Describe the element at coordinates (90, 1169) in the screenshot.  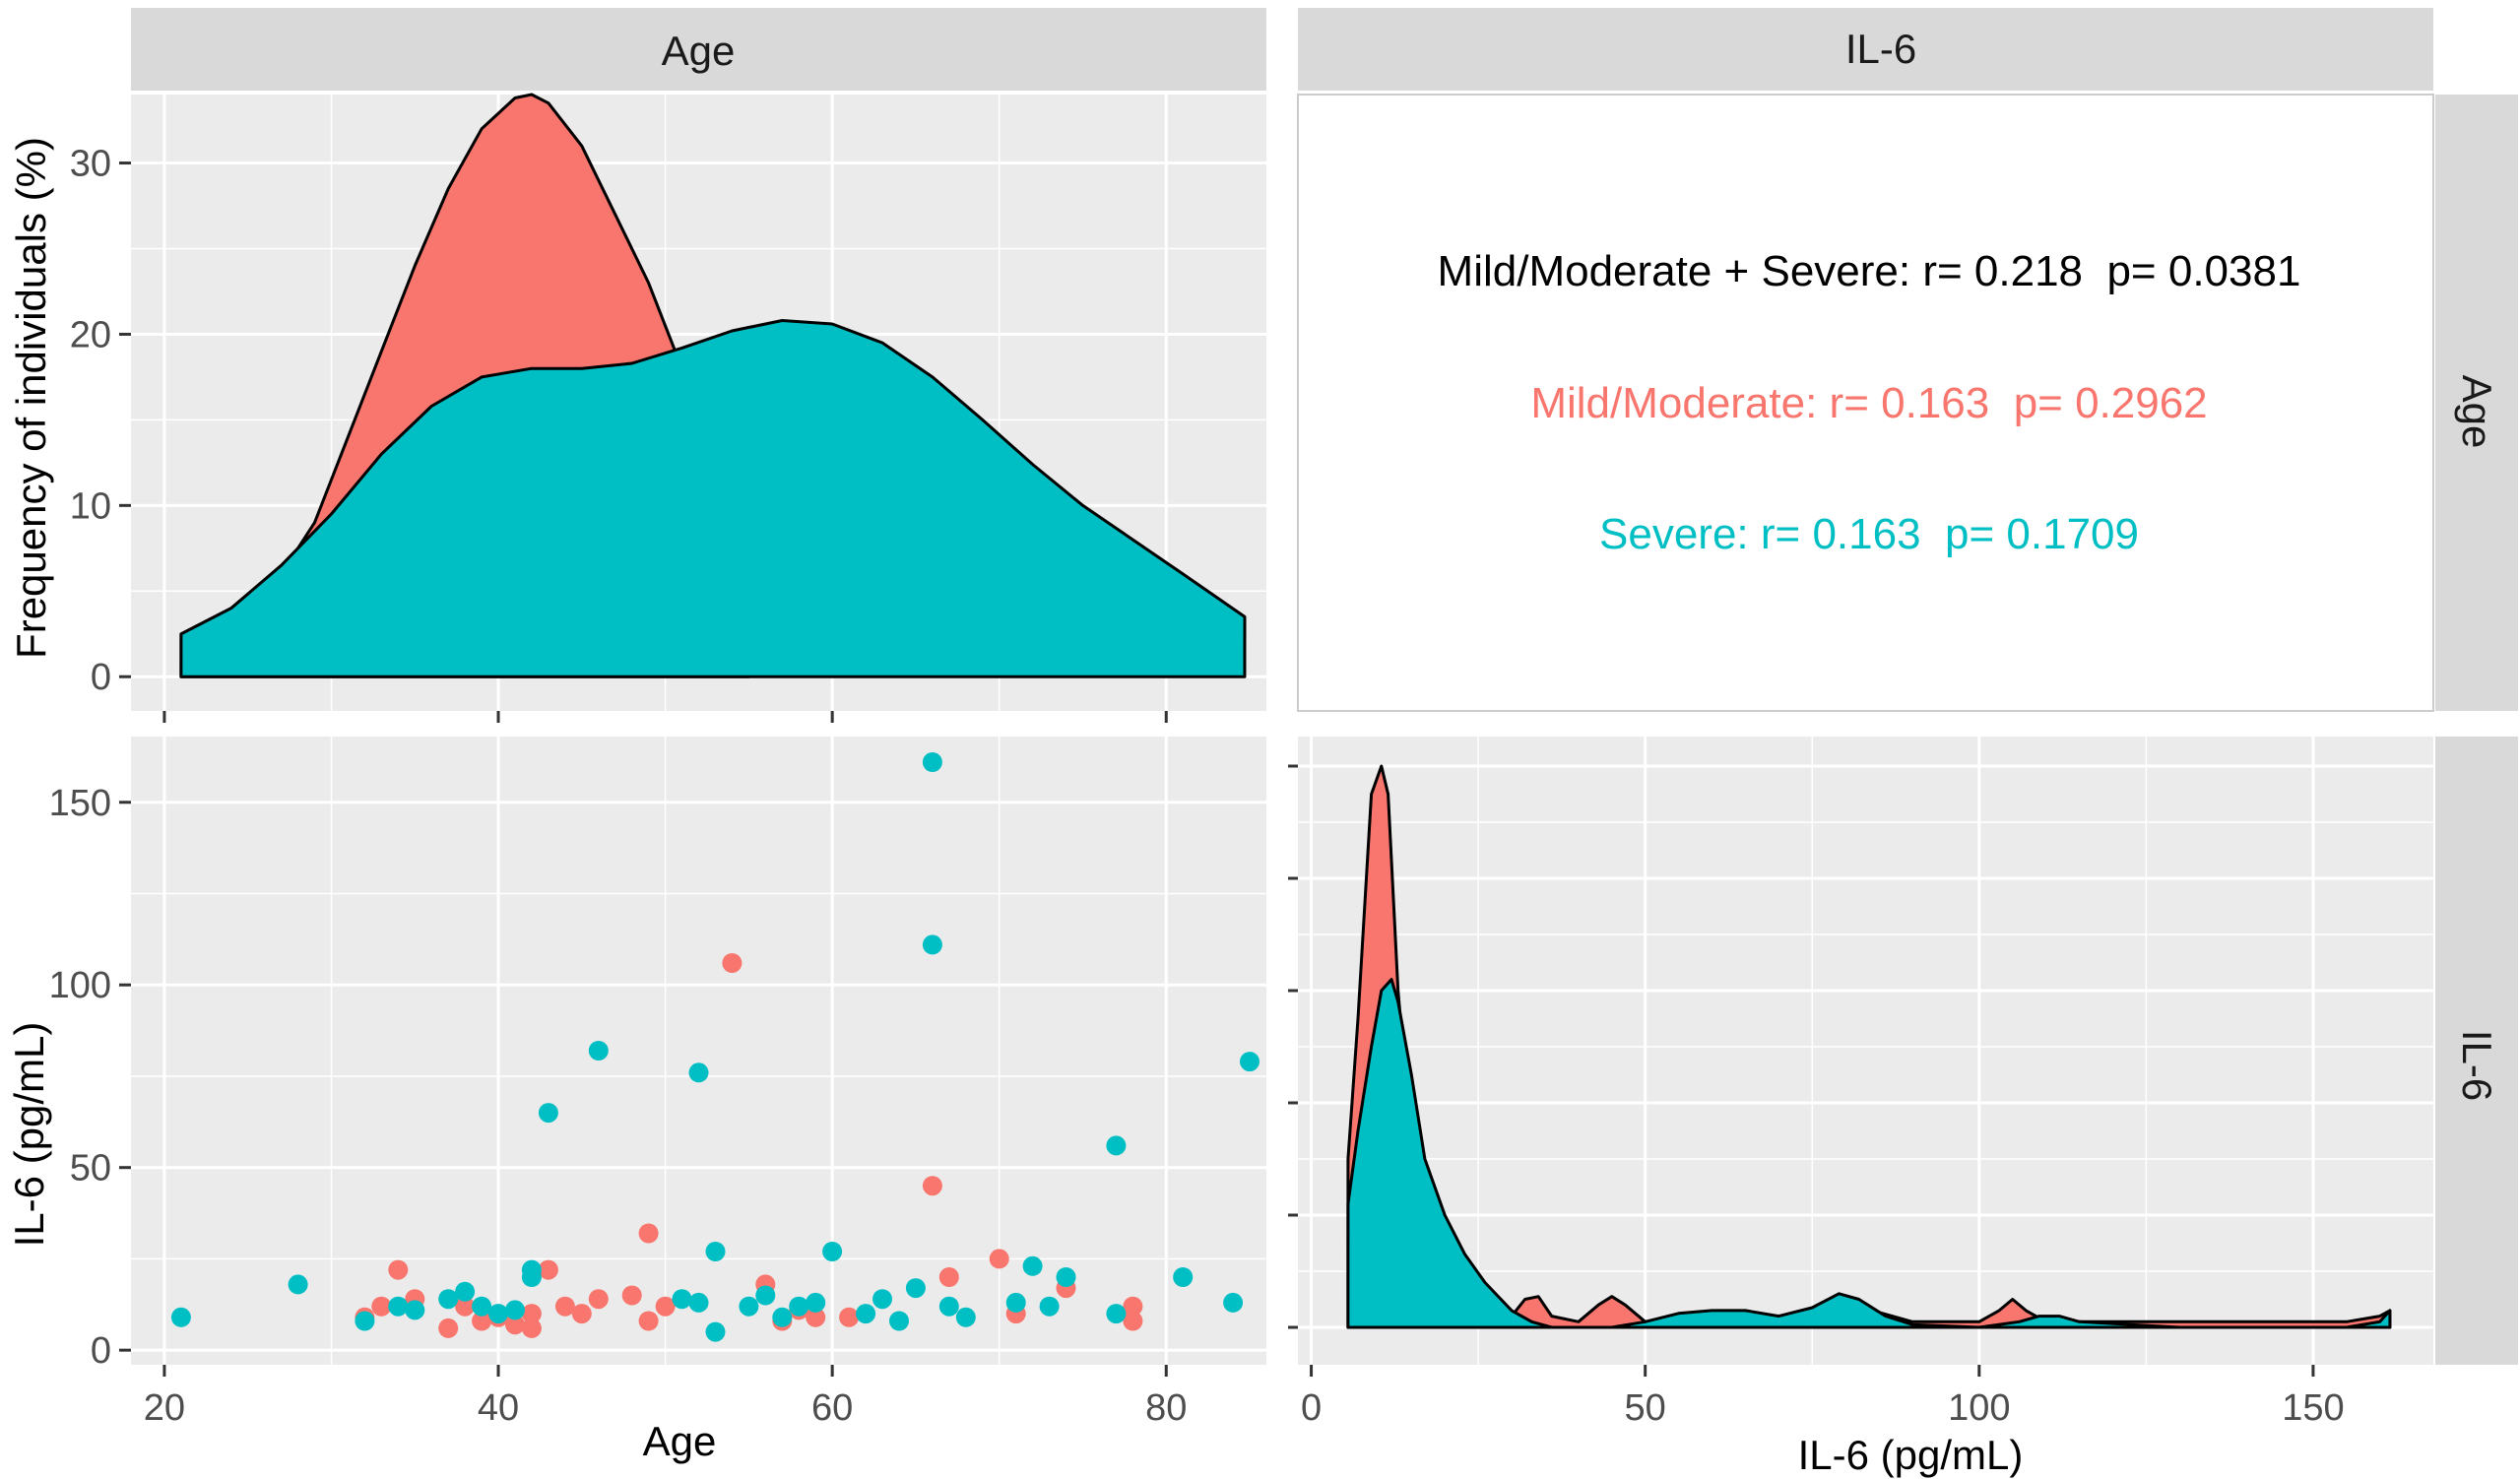
I see `scatter-y-tick-label: 50` at that location.